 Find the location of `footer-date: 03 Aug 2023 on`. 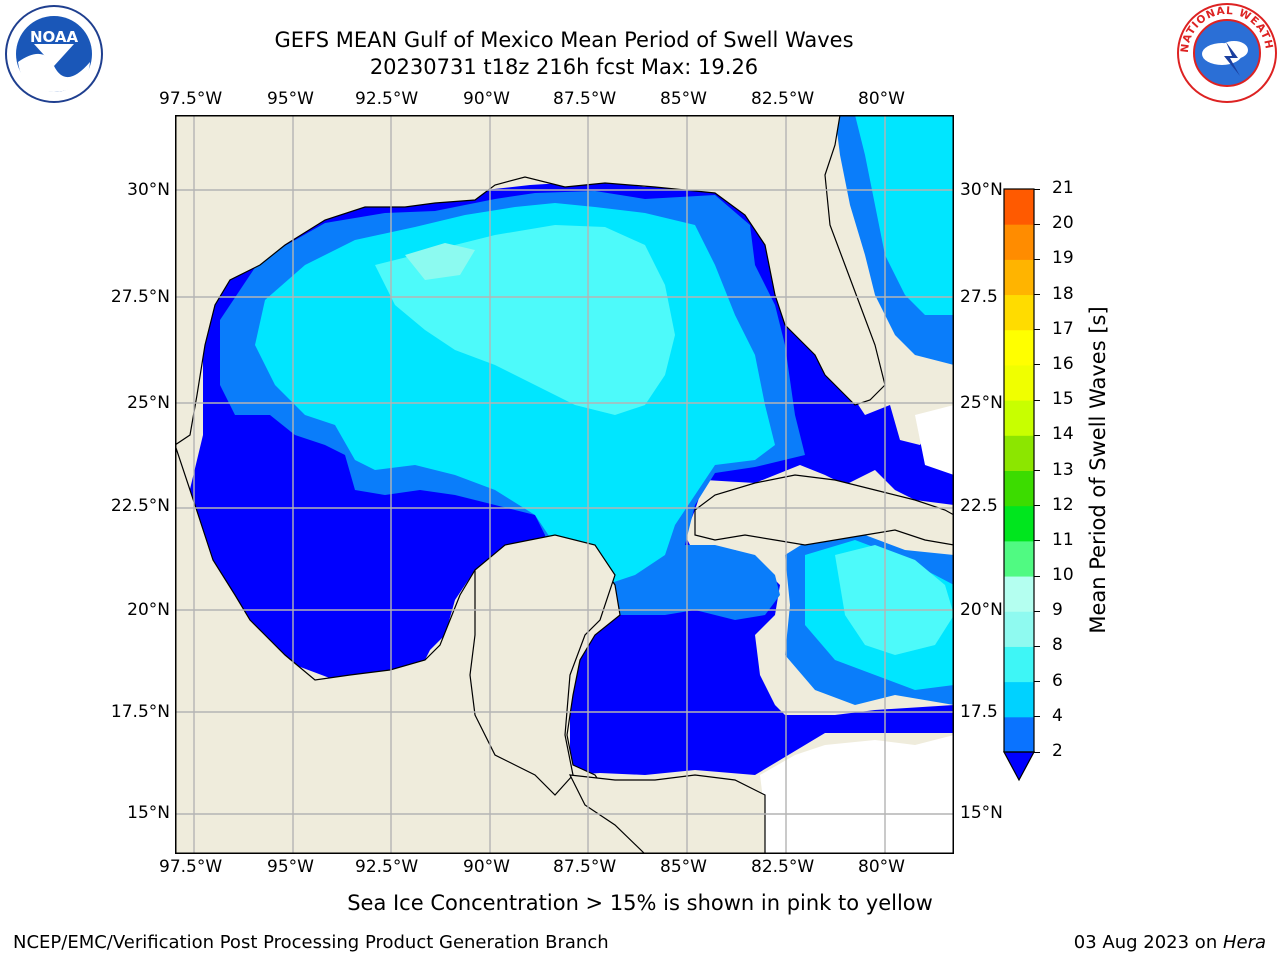

footer-date: 03 Aug 2023 on is located at coordinates (1148, 942).